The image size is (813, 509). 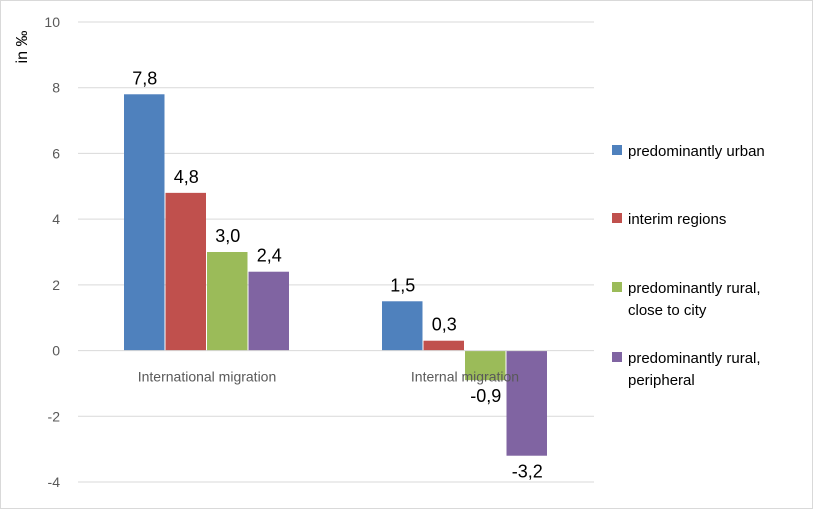 What do you see at coordinates (144, 78) in the screenshot?
I see `data-label: 7,8` at bounding box center [144, 78].